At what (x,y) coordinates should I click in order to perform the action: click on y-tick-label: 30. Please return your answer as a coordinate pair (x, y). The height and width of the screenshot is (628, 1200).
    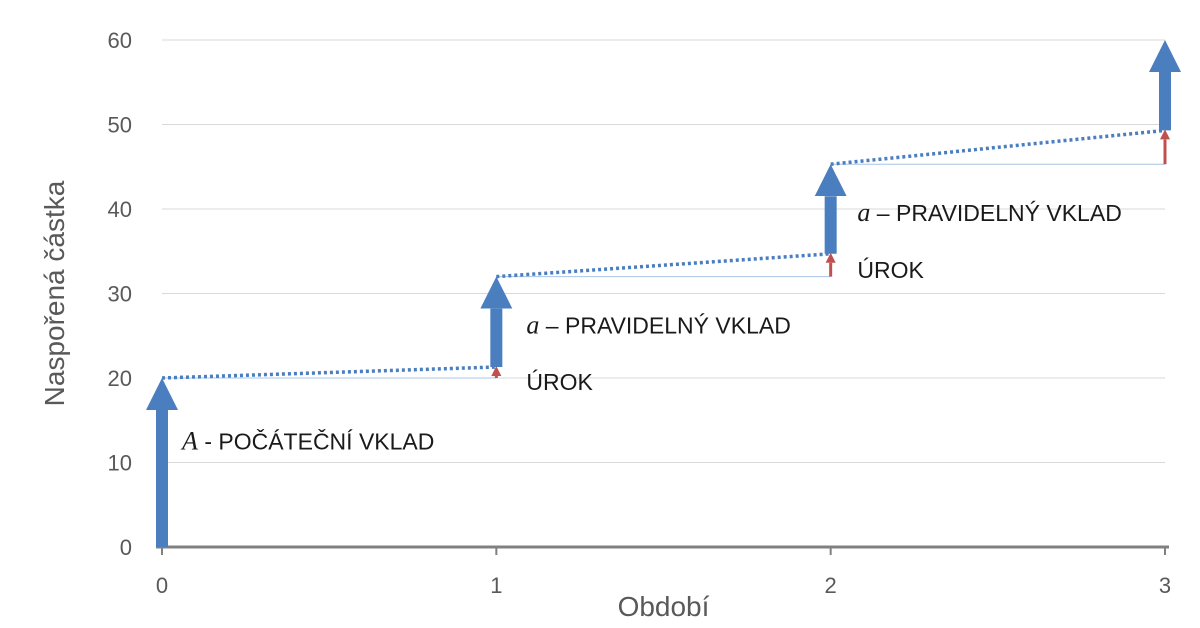
    Looking at the image, I should click on (120, 294).